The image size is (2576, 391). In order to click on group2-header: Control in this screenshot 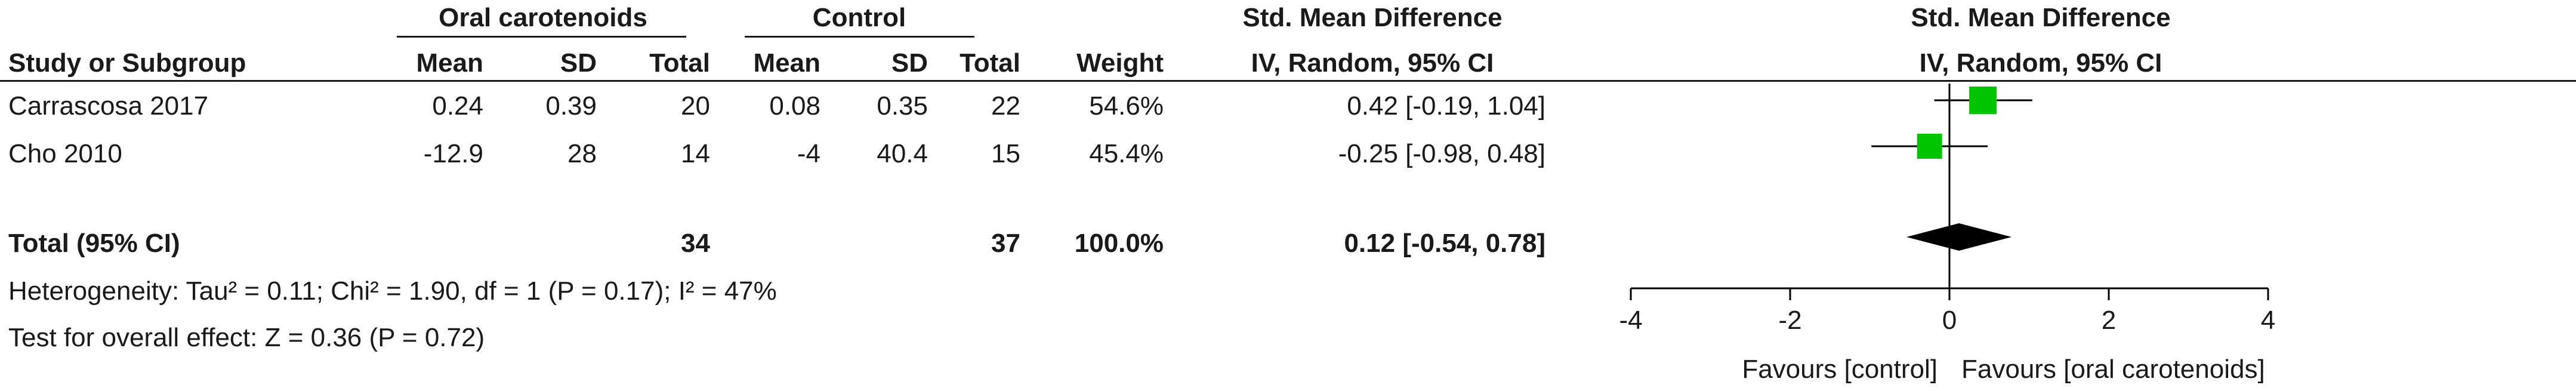, I will do `click(859, 17)`.